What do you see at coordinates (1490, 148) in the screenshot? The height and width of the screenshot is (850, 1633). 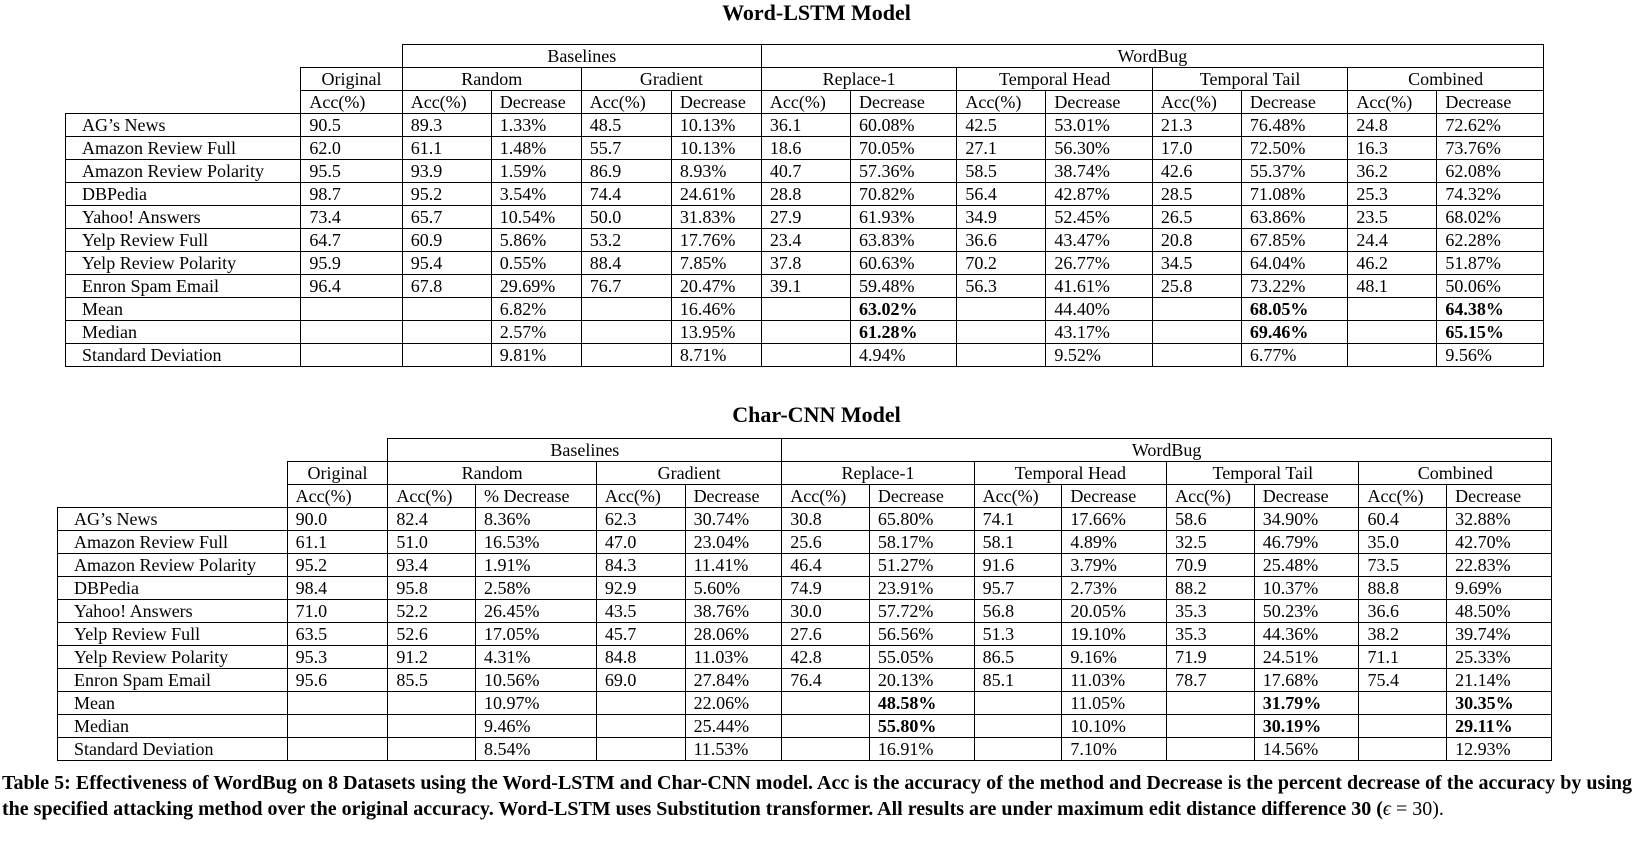 I see `table-cell: 73.76%` at bounding box center [1490, 148].